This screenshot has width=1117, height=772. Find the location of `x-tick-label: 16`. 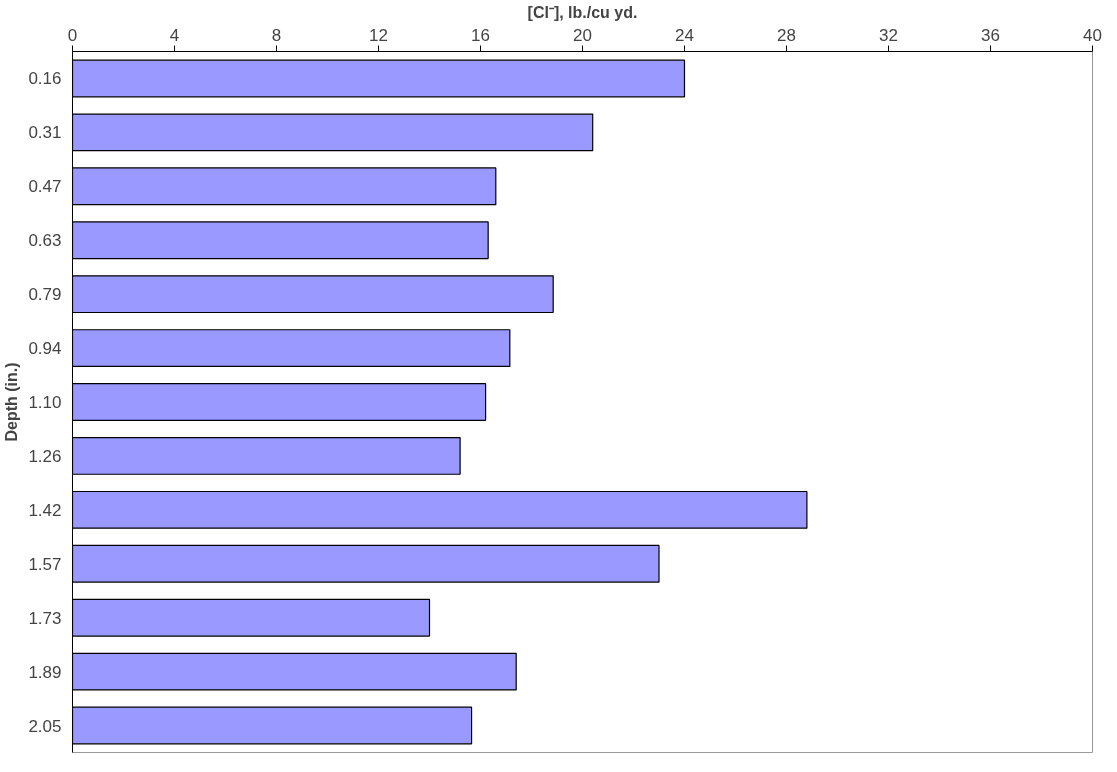

x-tick-label: 16 is located at coordinates (480, 35).